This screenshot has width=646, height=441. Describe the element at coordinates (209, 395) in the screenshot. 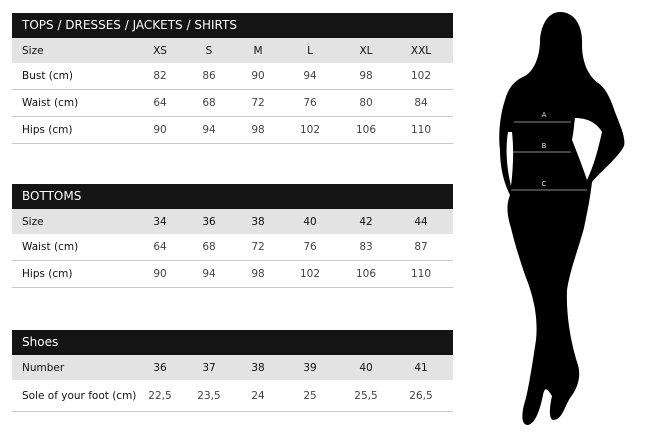

I see `table-cell: 23,5` at that location.